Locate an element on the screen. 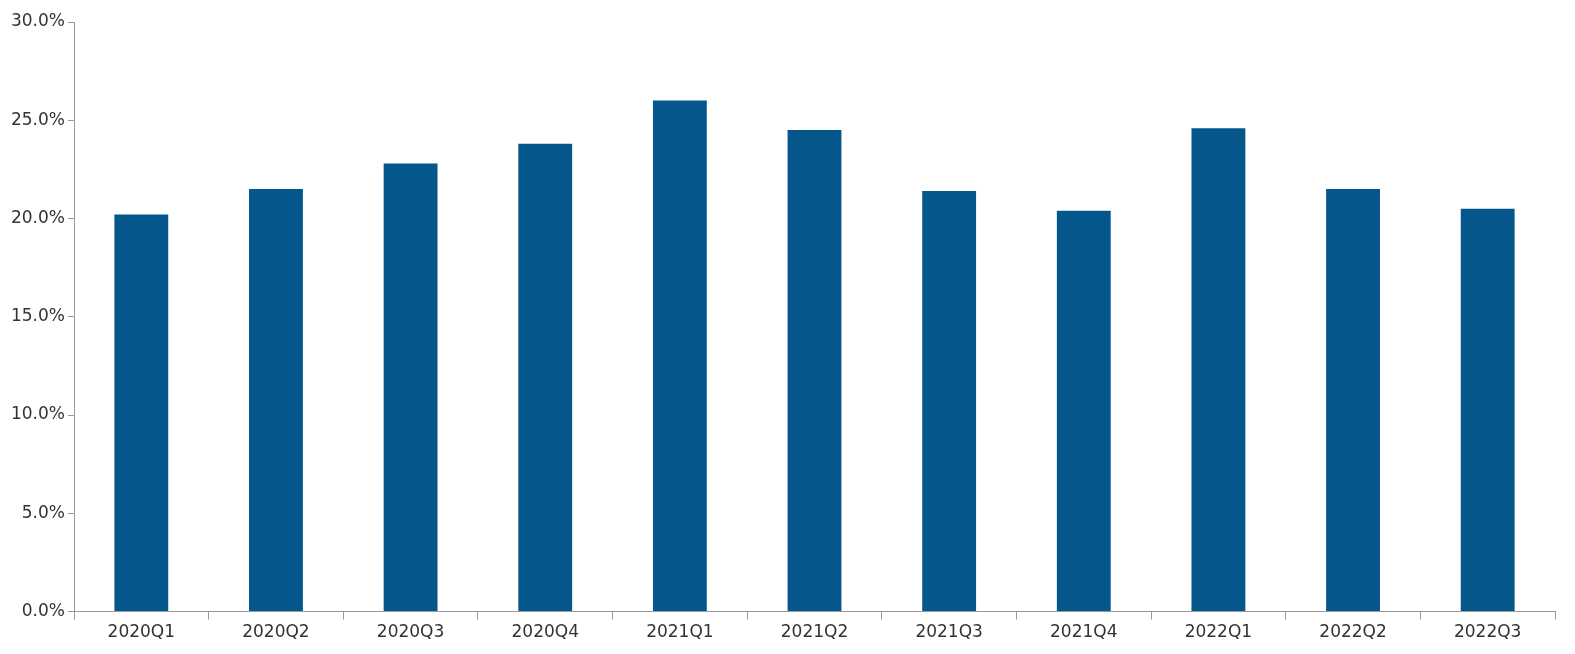 This screenshot has height=654, width=1575. y-tick-label: 30.0% is located at coordinates (37, 20).